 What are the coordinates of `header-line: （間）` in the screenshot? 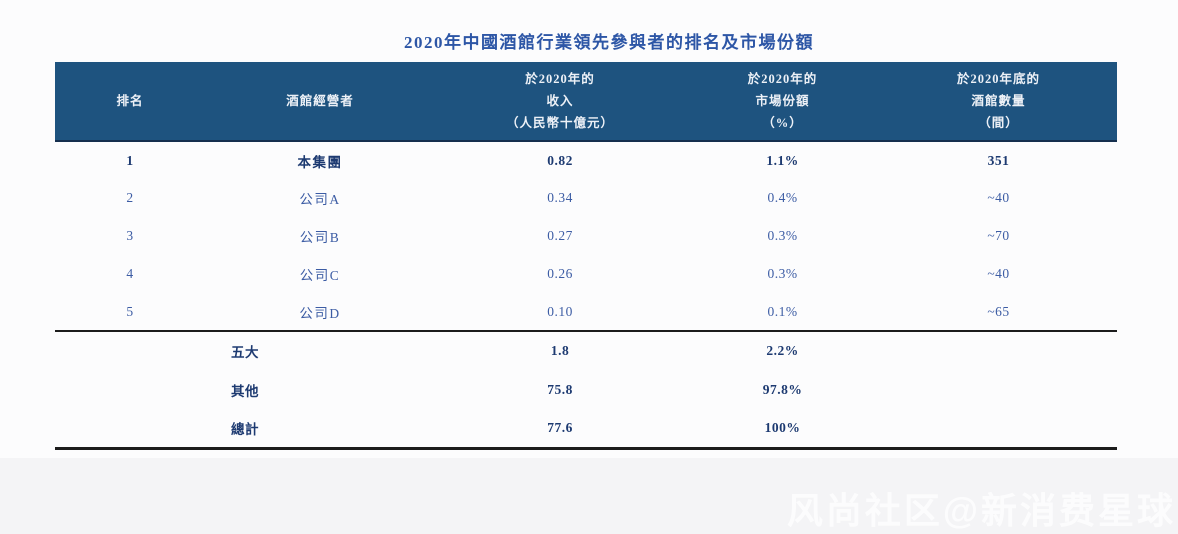 It's located at (998, 123).